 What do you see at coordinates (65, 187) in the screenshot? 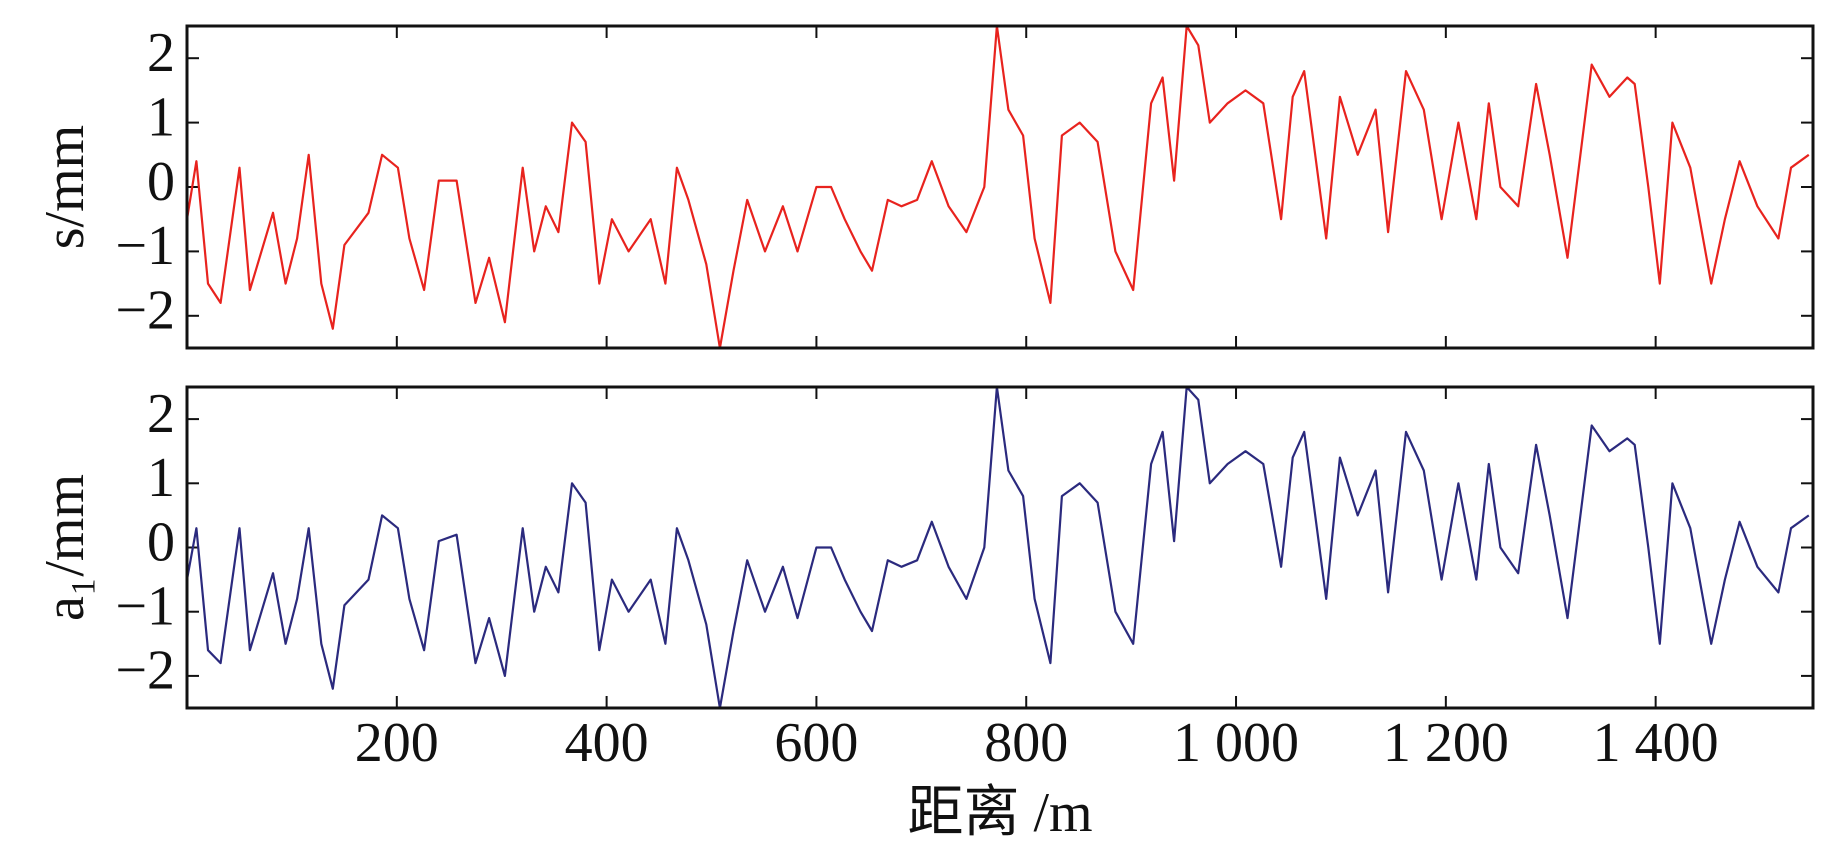
I see `y-axis-label: s/mm` at bounding box center [65, 187].